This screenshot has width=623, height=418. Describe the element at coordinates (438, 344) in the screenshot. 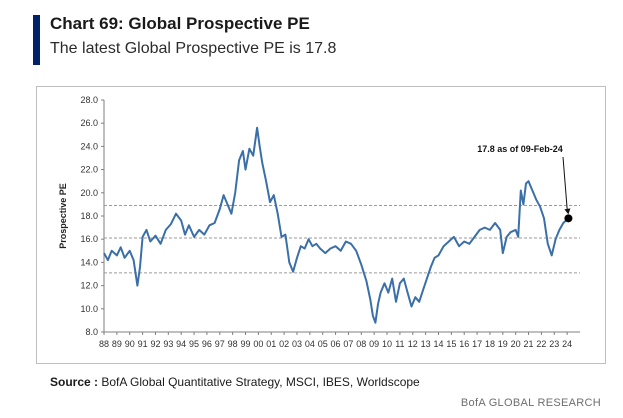

I see `x-tick-label: 14` at that location.